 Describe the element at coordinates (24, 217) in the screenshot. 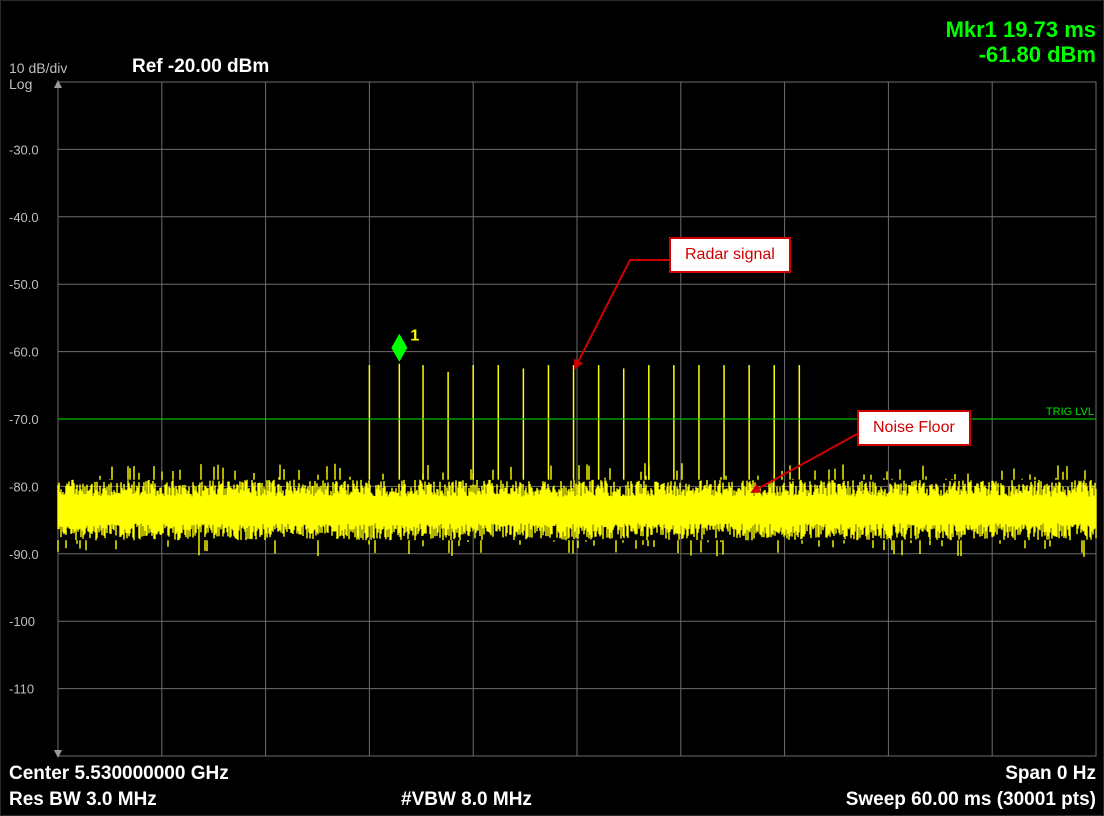

I see `y-tick-label: -40.0` at that location.